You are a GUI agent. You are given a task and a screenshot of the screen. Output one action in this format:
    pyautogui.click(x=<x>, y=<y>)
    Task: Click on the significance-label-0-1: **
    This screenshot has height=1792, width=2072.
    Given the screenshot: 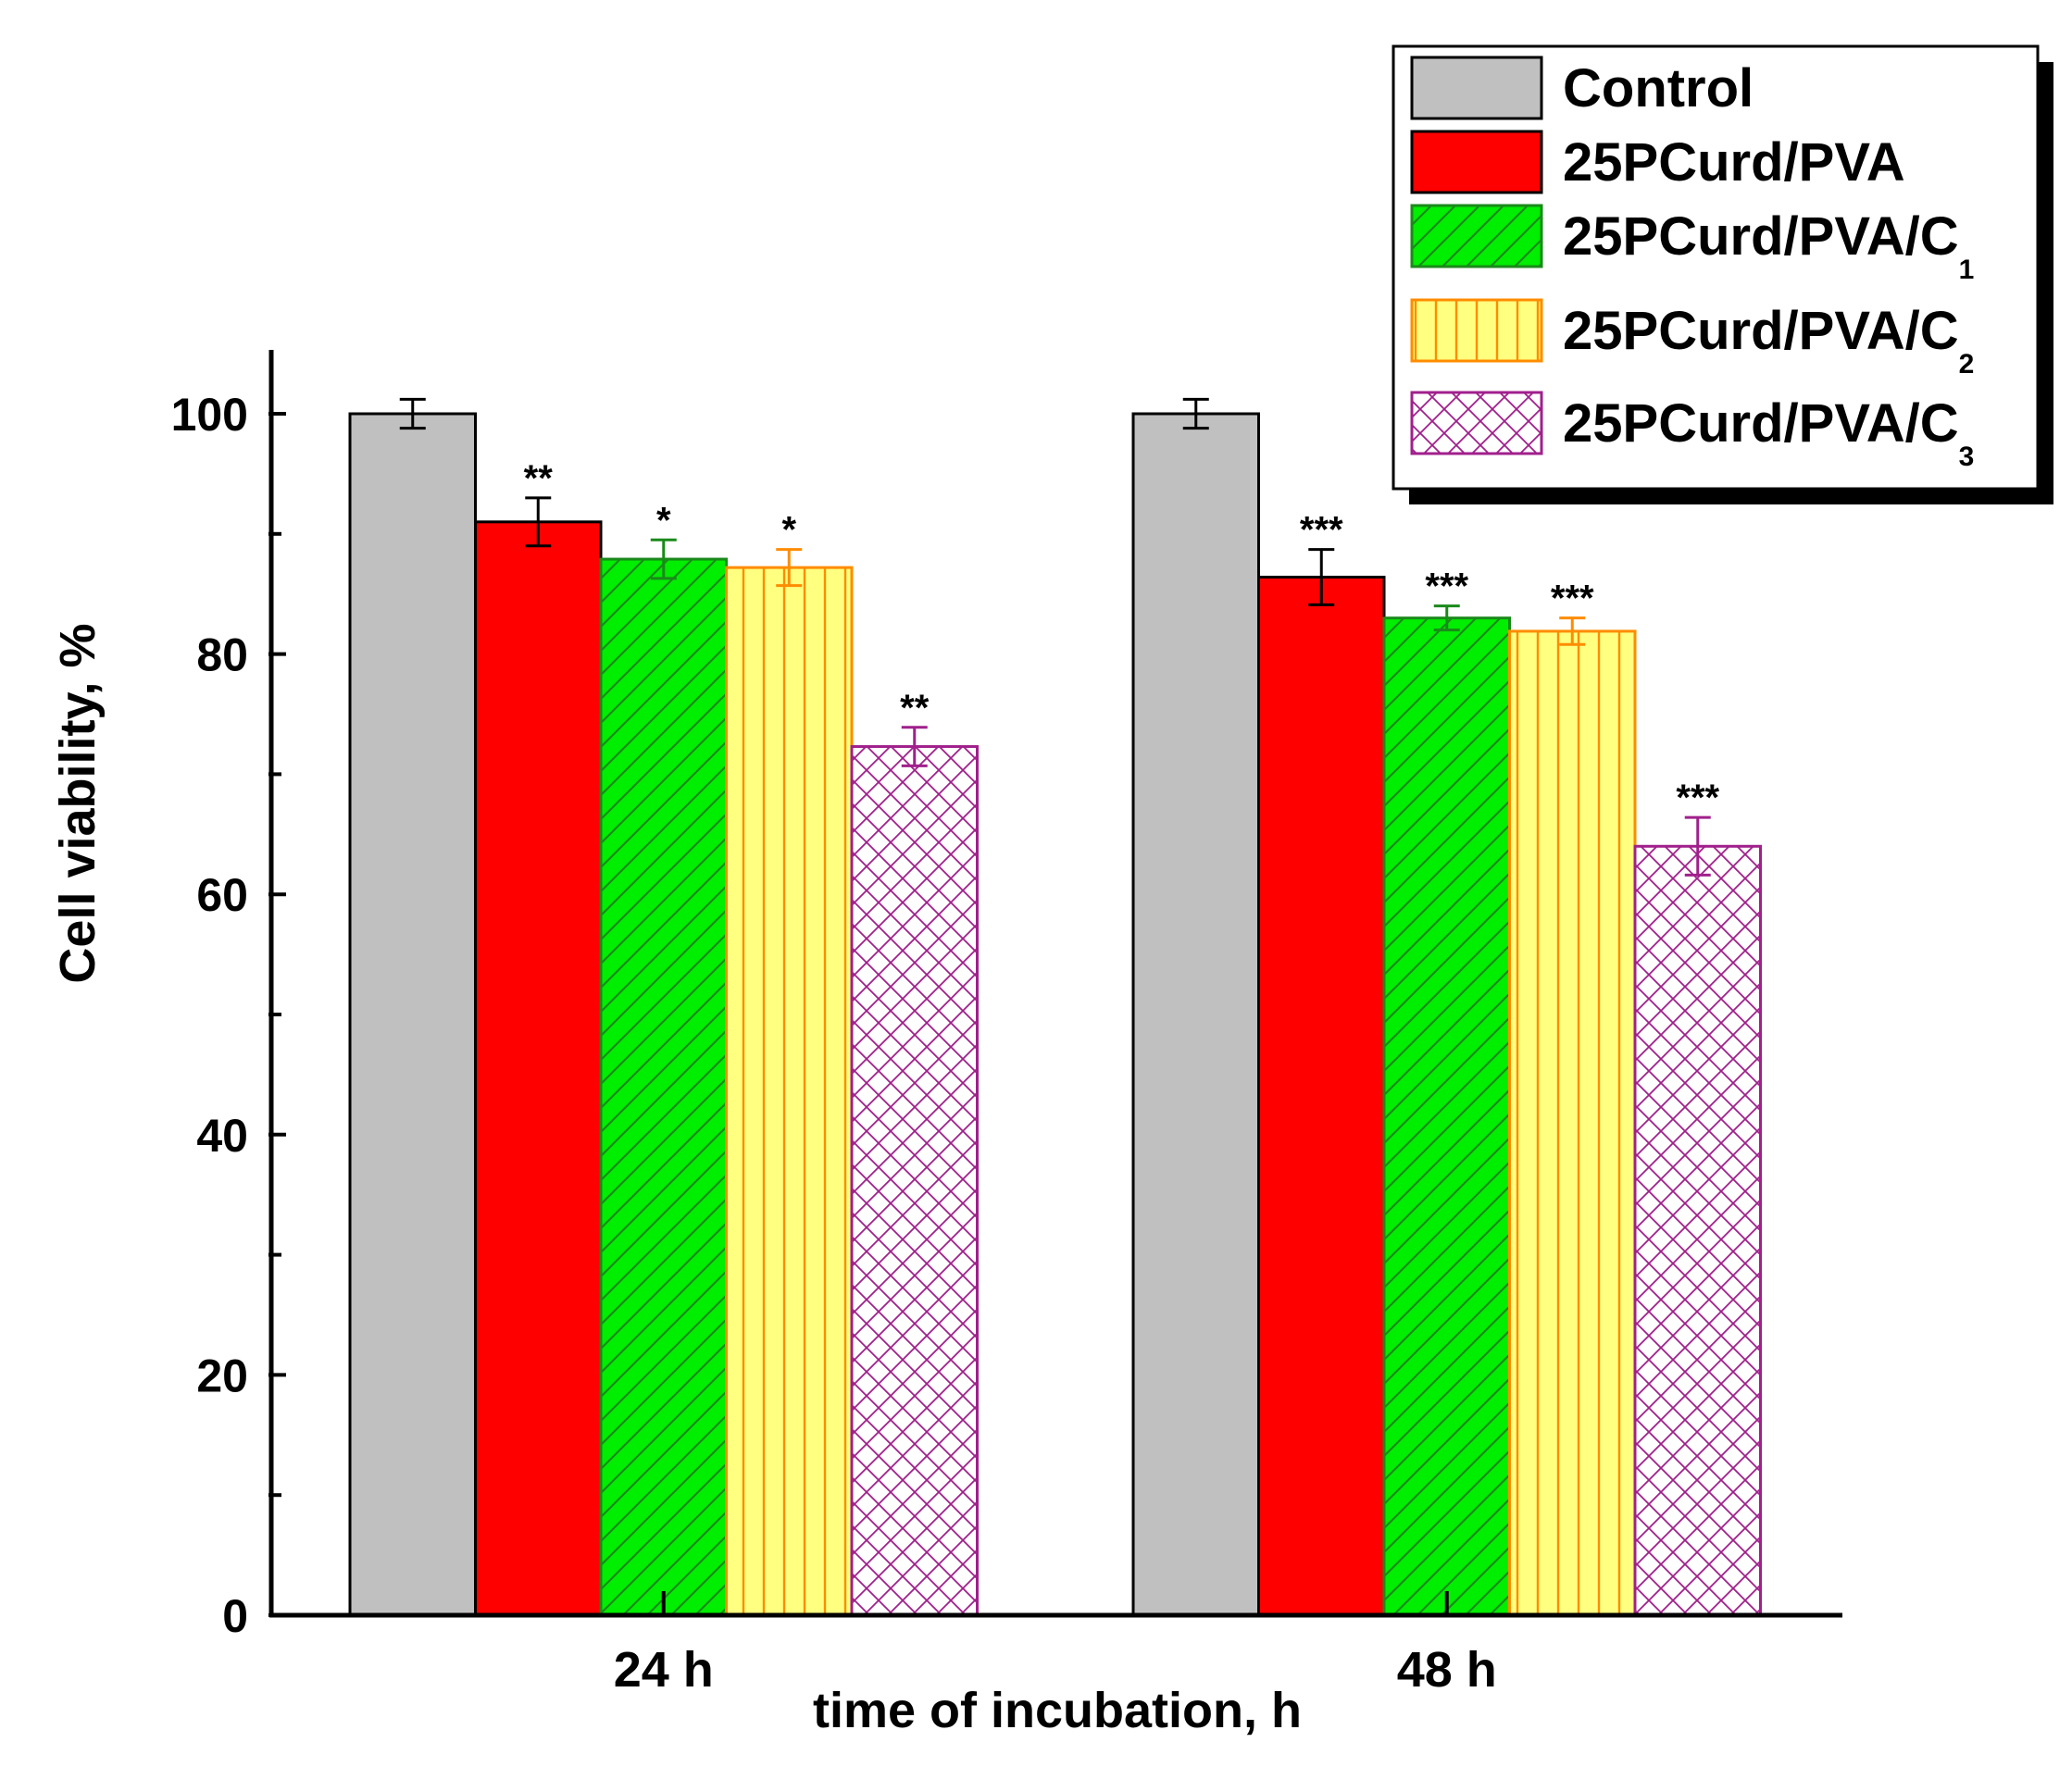 What is the action you would take?
    pyautogui.click(x=539, y=478)
    